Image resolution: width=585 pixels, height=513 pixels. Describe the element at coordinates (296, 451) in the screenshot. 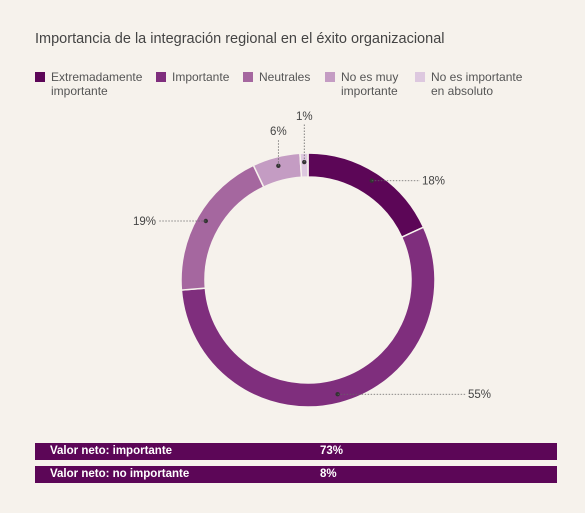

I see `net-bar-importante: Valor neto: importante 73%` at that location.